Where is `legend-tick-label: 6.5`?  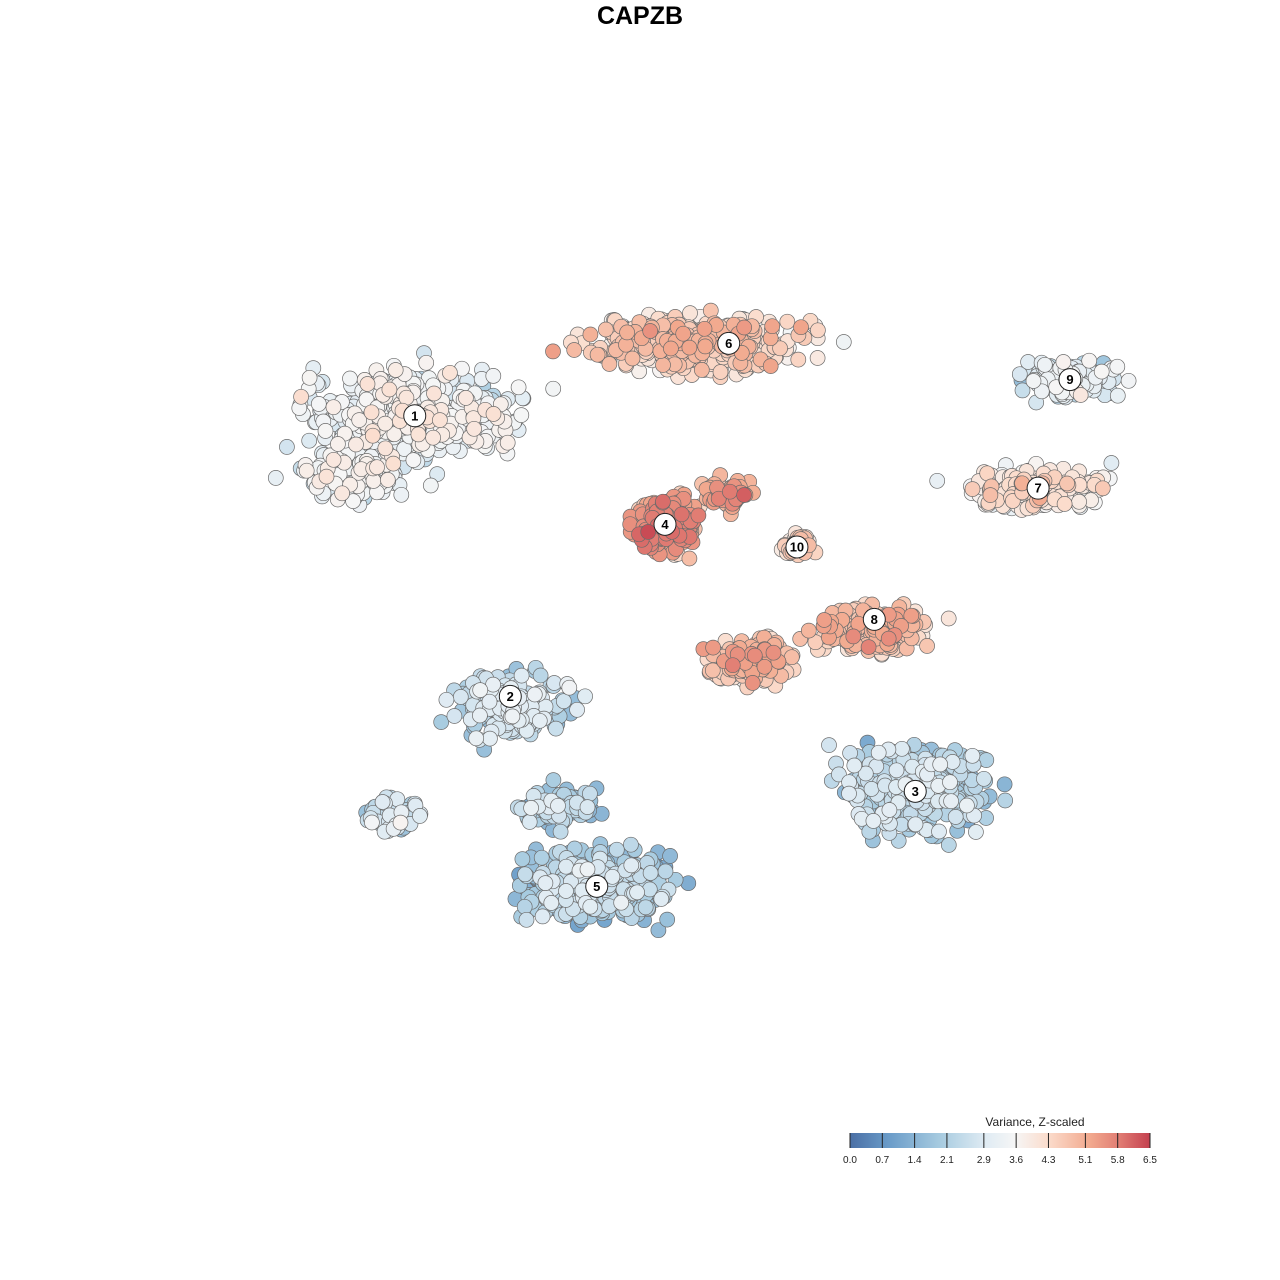
legend-tick-label: 6.5 is located at coordinates (1150, 1160).